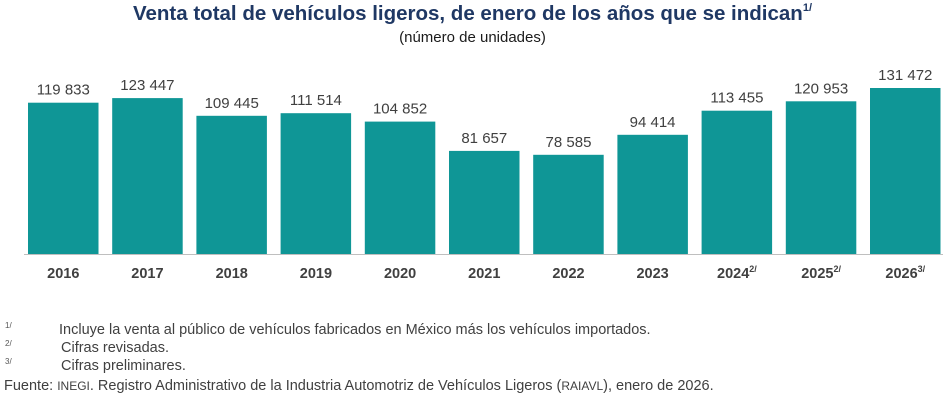  Describe the element at coordinates (147, 274) in the screenshot. I see `tick-label-2017: 2017` at that location.